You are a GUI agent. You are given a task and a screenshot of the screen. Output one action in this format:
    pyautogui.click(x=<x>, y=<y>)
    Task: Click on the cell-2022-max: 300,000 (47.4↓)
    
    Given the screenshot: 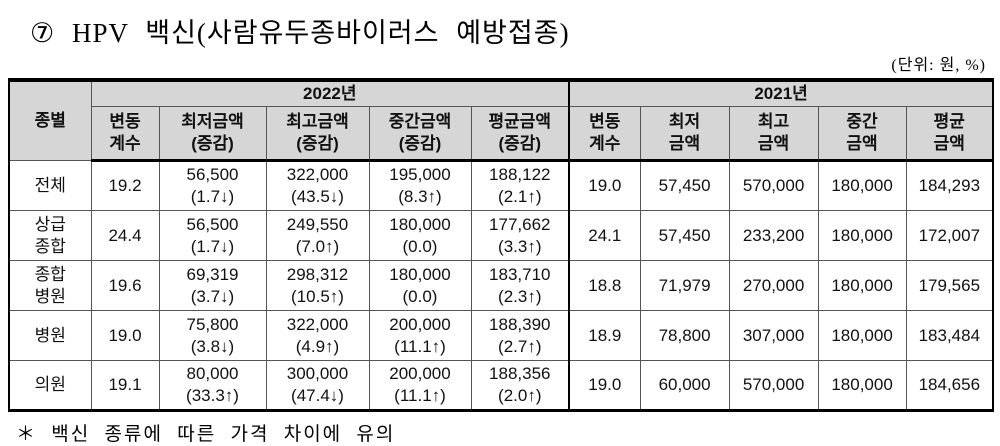 What is the action you would take?
    pyautogui.click(x=317, y=385)
    